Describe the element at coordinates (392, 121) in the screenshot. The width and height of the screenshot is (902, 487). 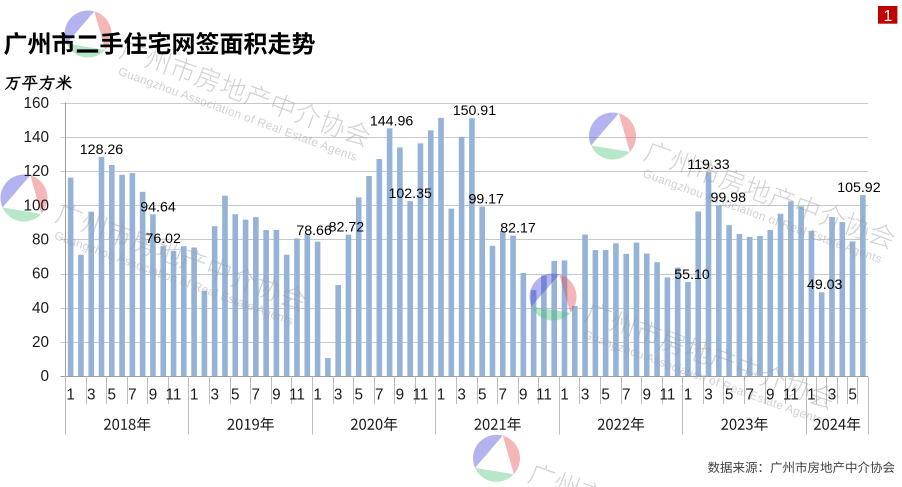
I see `svg-text: 144.96` at that location.